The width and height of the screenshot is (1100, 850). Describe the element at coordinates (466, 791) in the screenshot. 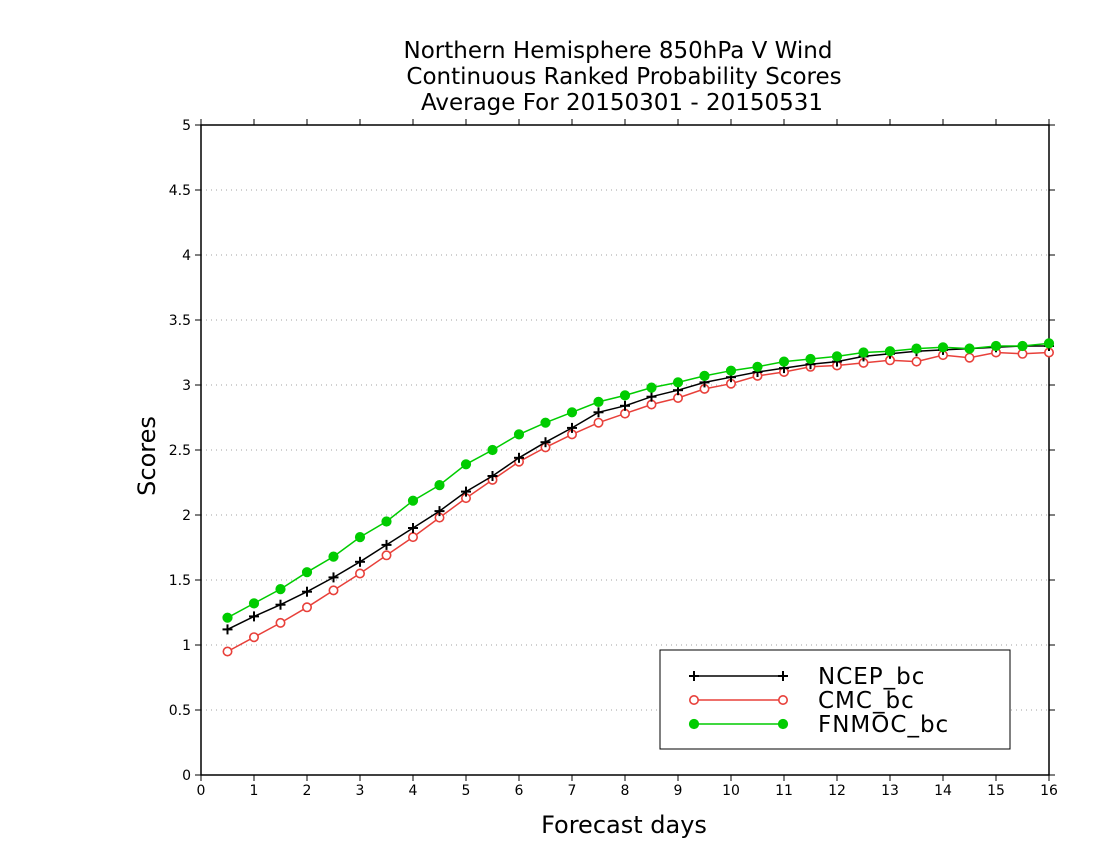

I see `x-tick-label-5: 5` at that location.